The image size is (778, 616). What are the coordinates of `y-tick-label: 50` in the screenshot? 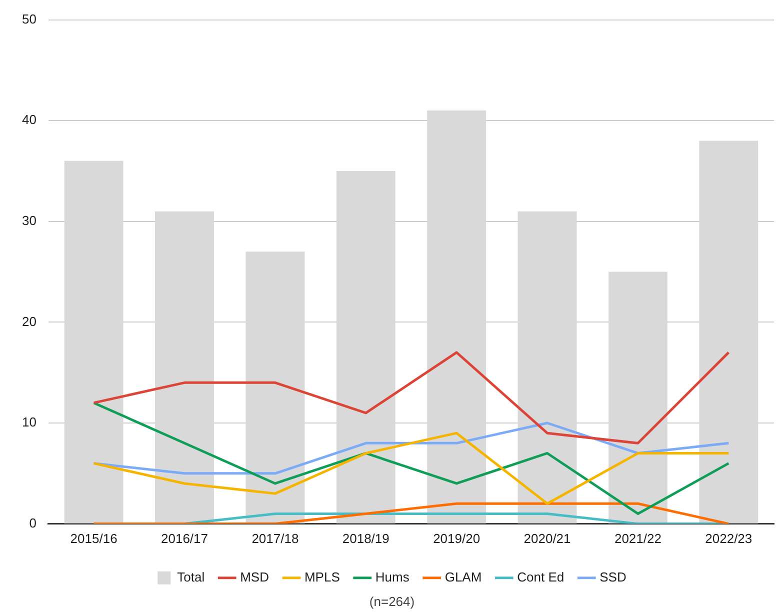 It's located at (29, 18).